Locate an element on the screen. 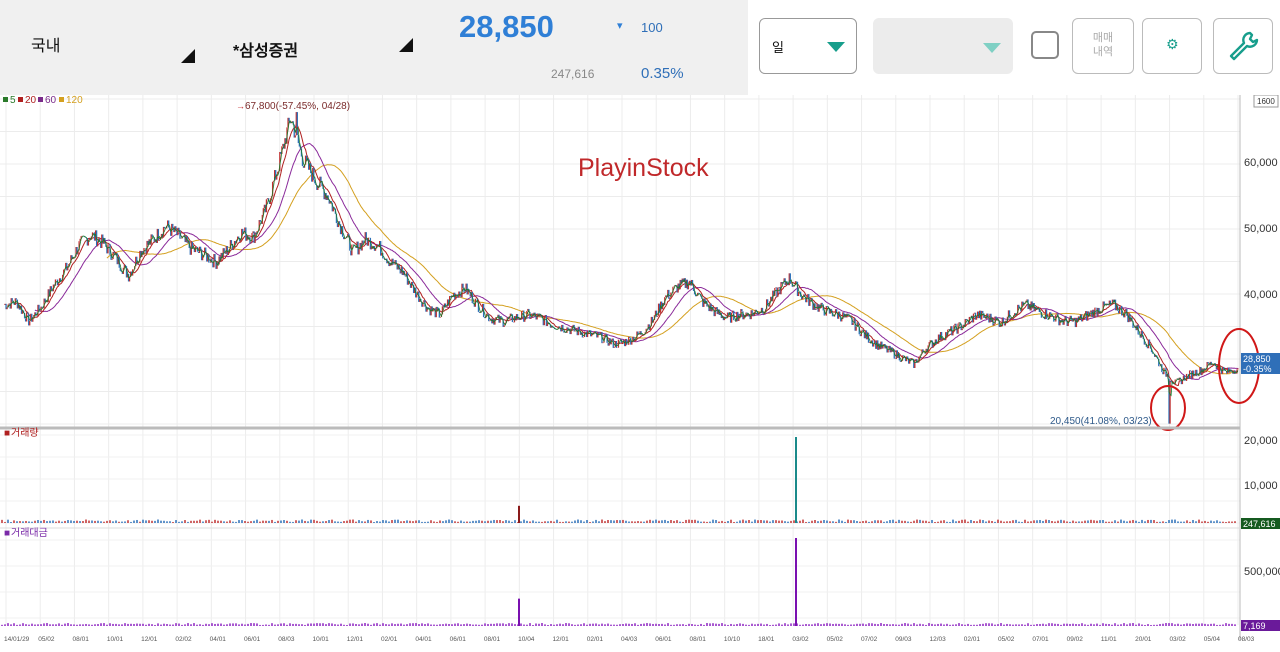 This screenshot has height=652, width=1280. change-rate: 0.35% is located at coordinates (662, 73).